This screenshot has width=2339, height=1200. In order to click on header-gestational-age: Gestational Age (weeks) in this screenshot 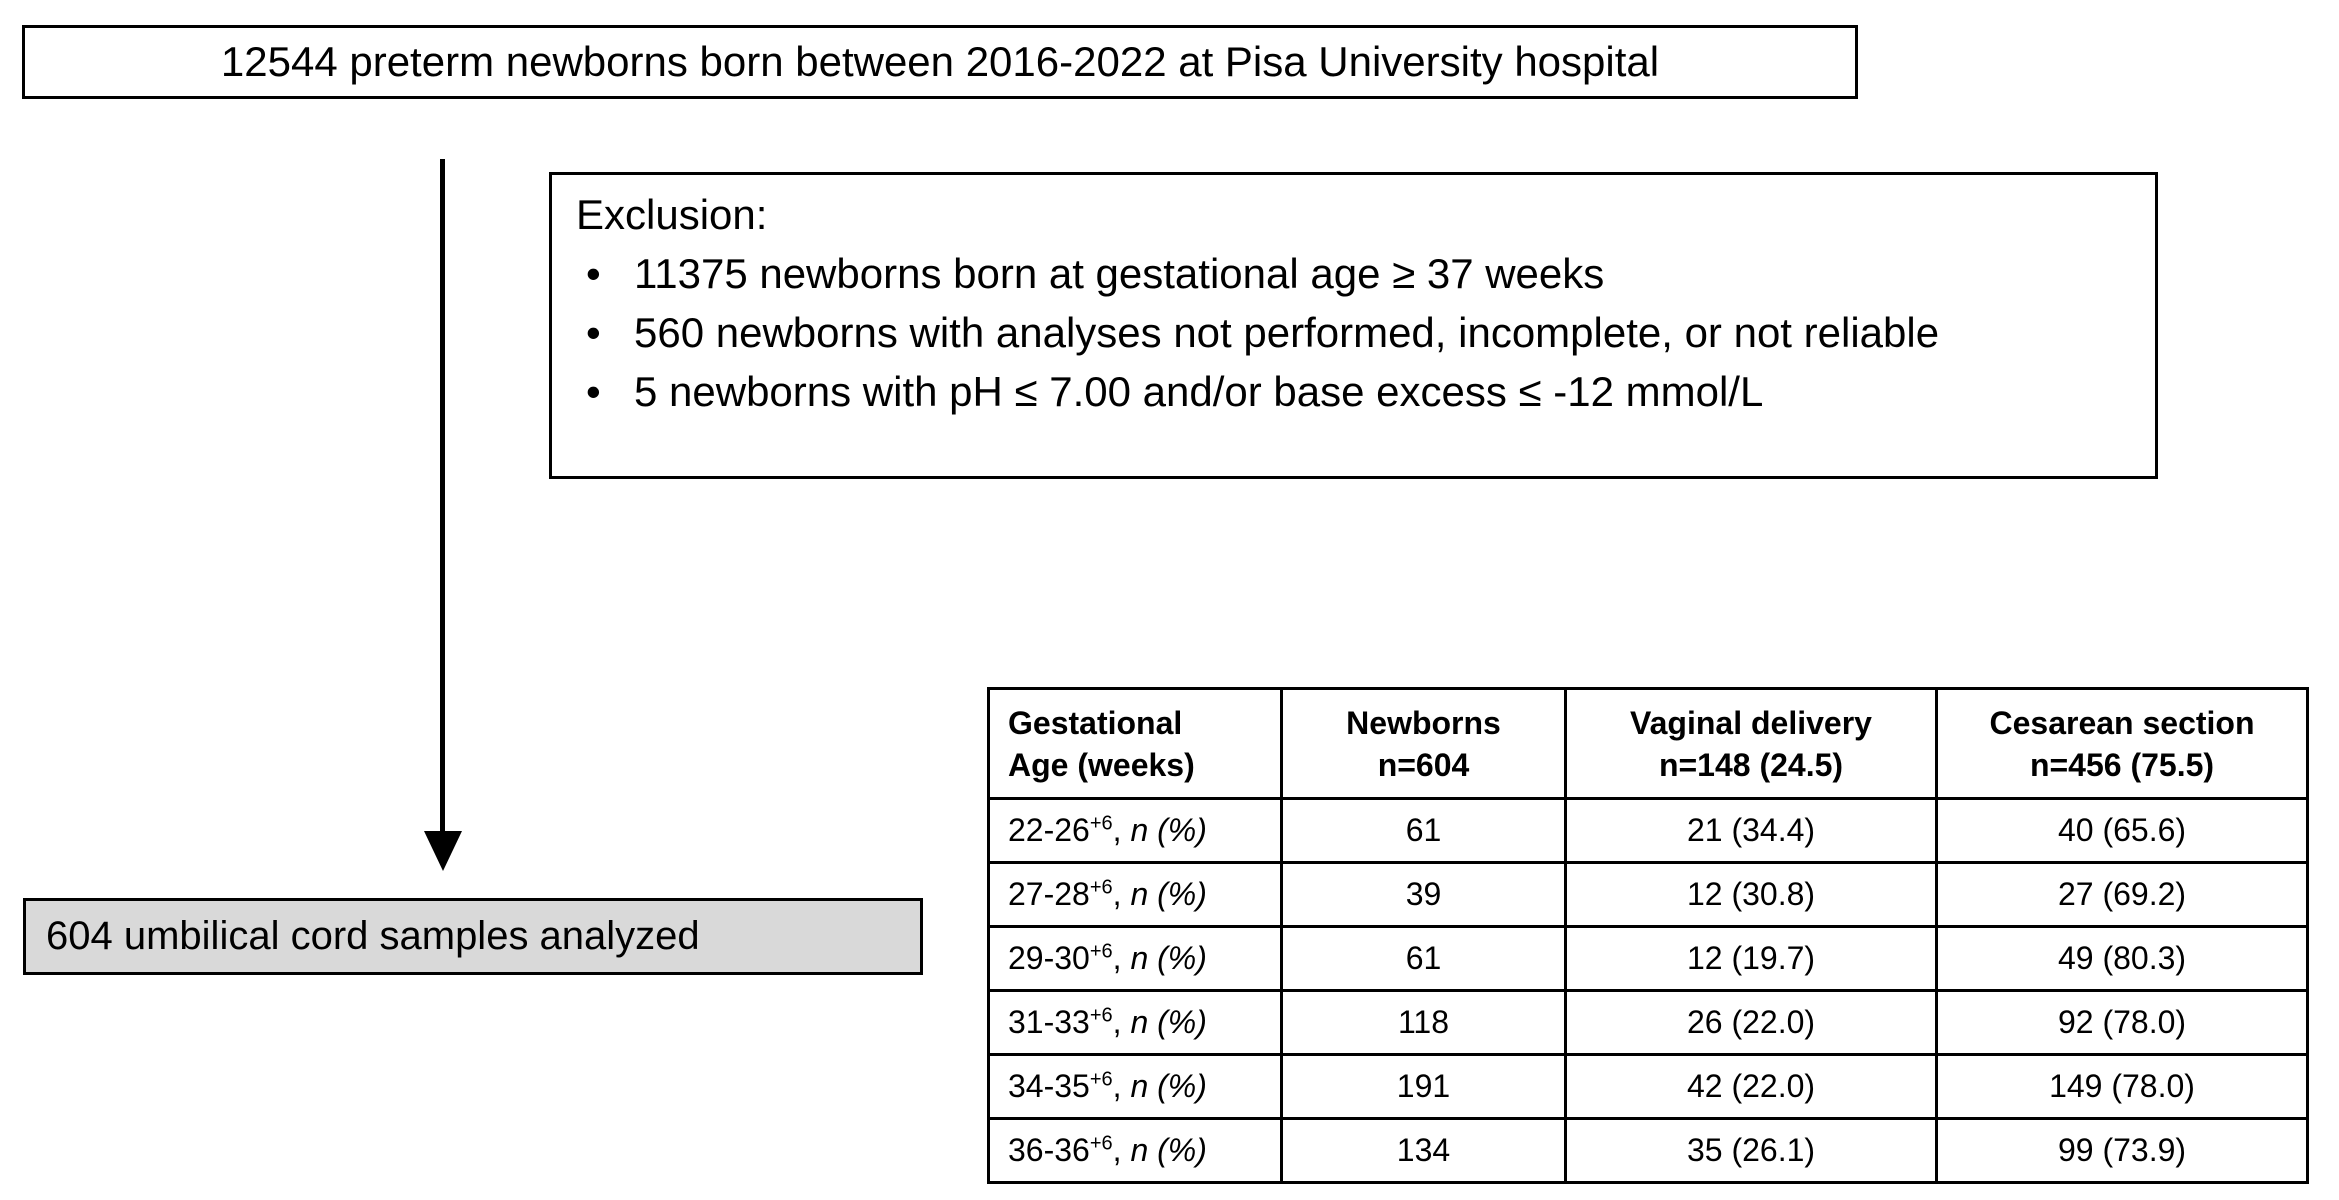, I will do `click(1135, 743)`.